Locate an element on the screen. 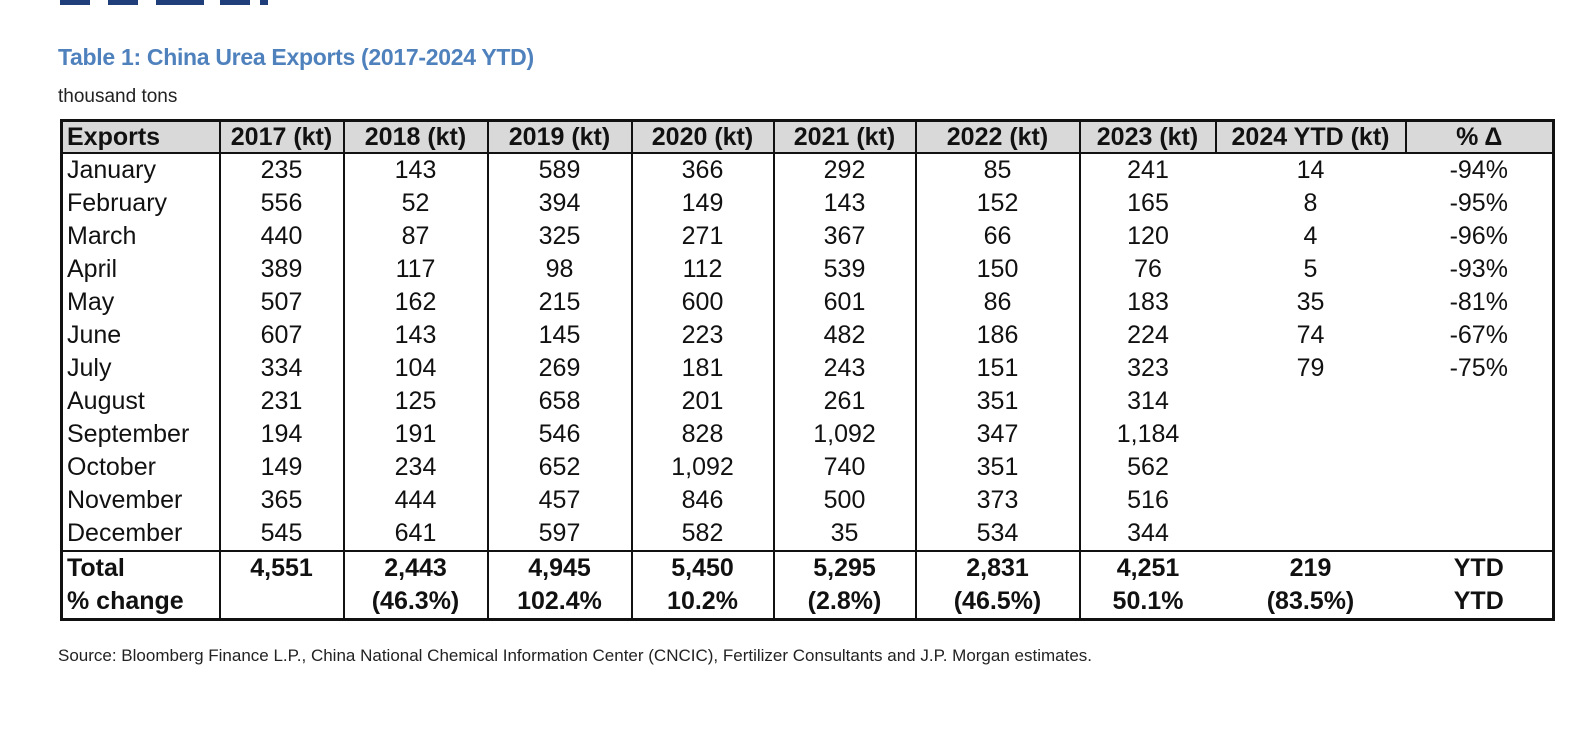 This screenshot has height=748, width=1584. header-2020: 2020 (kt) is located at coordinates (703, 137).